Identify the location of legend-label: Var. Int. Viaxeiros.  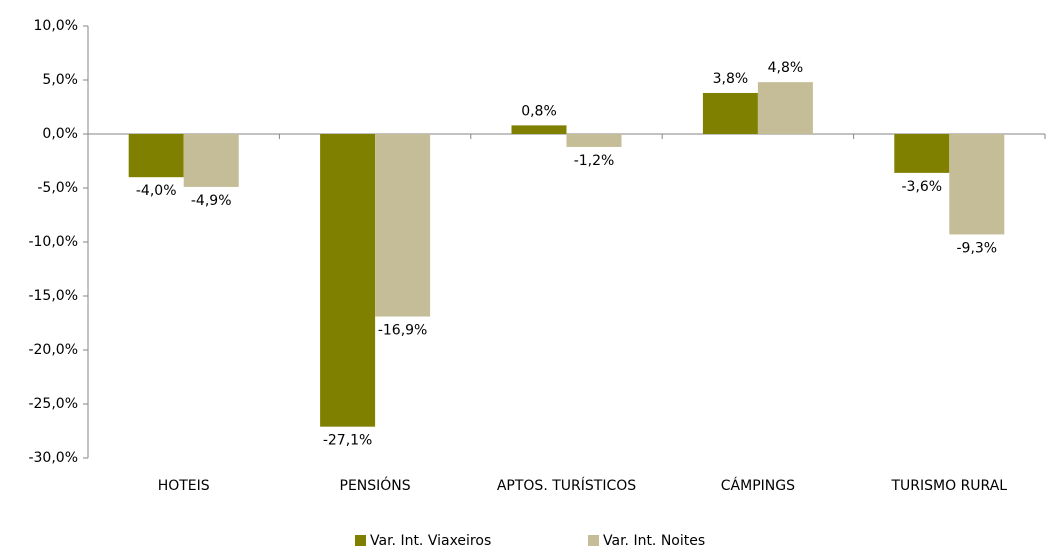
(430, 541).